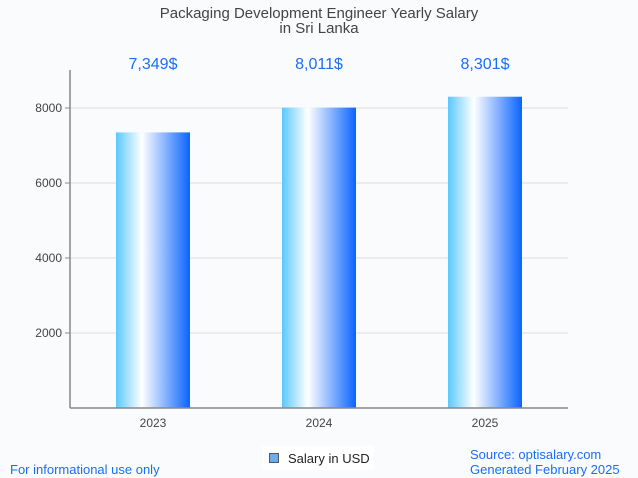  I want to click on y-tick-label: 4000, so click(48, 258).